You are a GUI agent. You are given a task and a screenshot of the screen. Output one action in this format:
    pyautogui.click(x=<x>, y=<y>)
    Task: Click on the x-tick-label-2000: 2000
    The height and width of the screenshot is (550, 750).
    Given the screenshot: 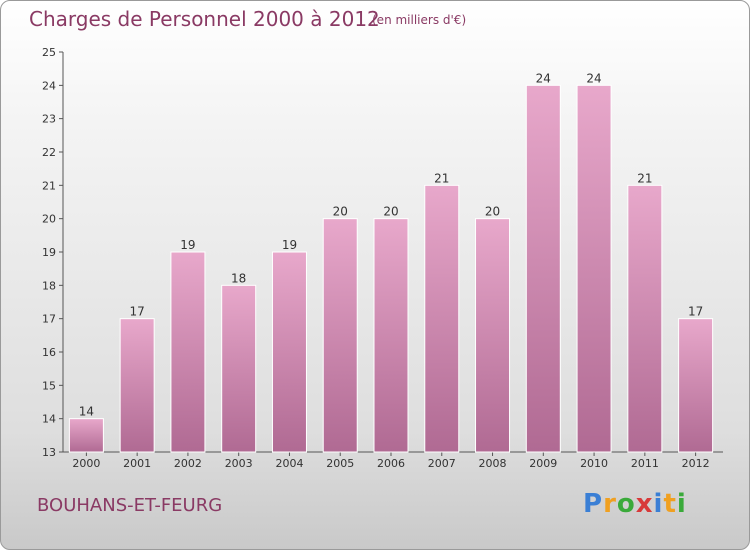 What is the action you would take?
    pyautogui.click(x=86, y=463)
    